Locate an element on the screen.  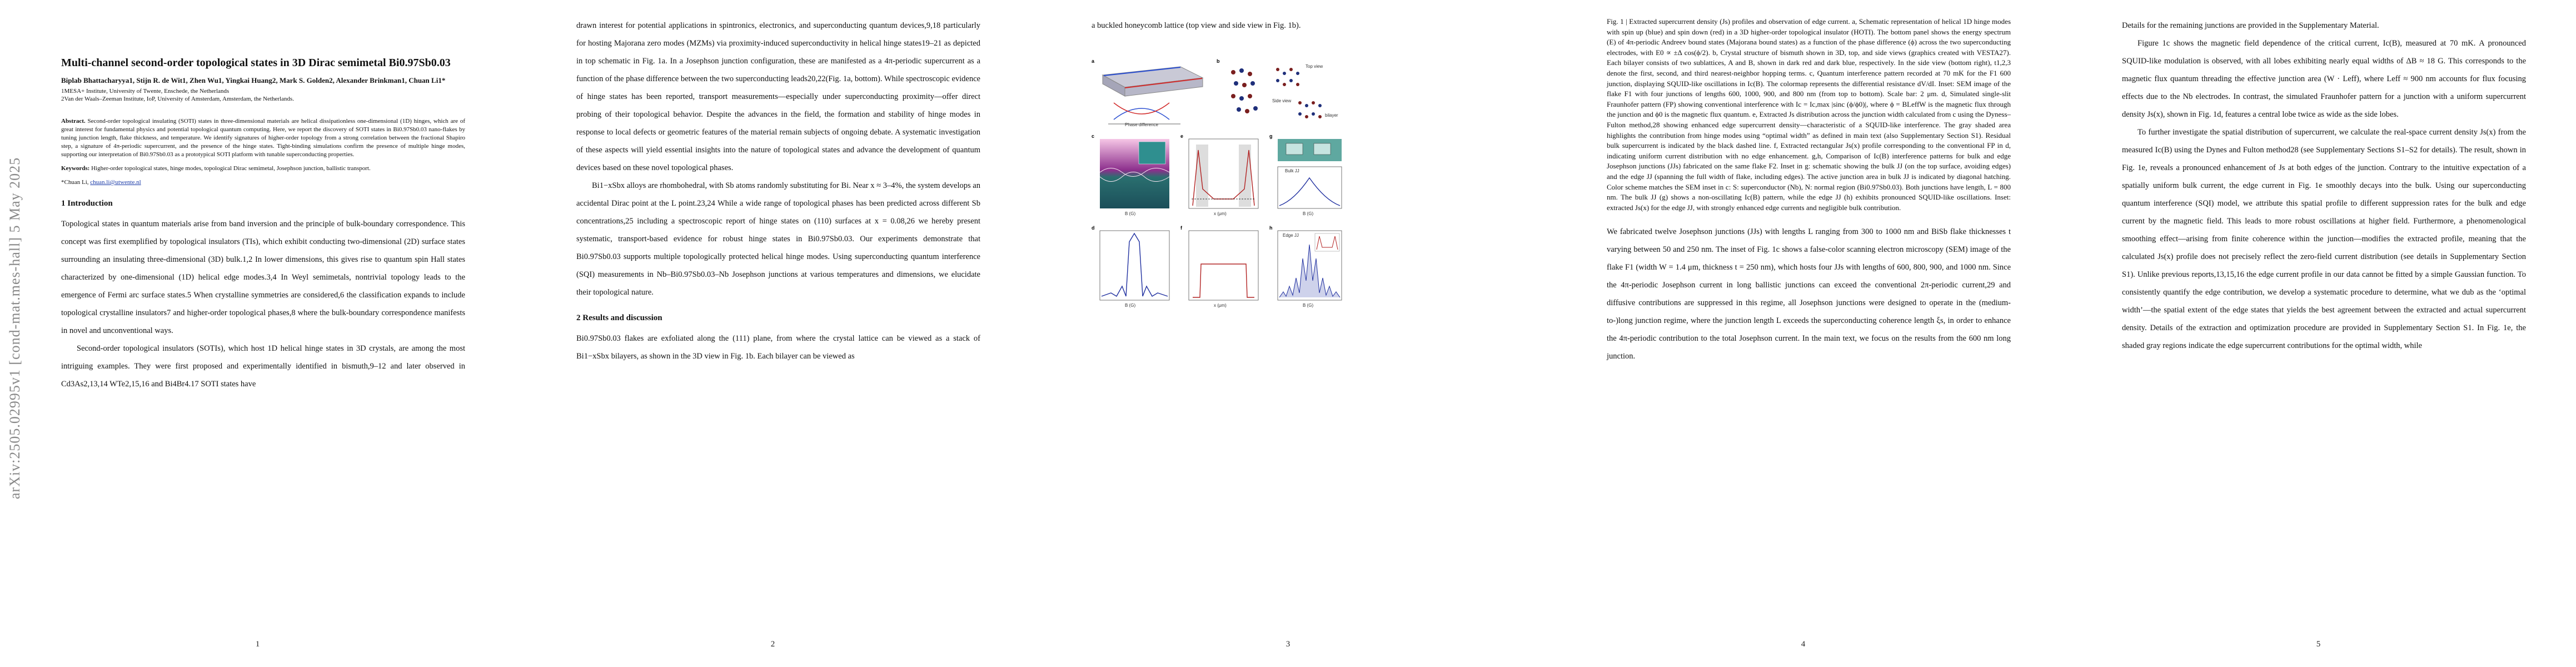
keywords-label: Keywords: is located at coordinates (75, 168).